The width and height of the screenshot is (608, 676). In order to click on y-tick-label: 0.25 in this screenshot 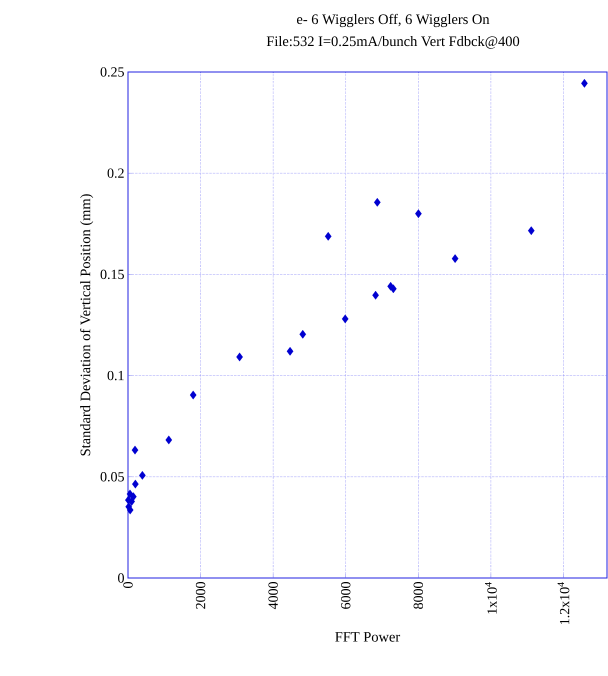, I will do `click(112, 72)`.